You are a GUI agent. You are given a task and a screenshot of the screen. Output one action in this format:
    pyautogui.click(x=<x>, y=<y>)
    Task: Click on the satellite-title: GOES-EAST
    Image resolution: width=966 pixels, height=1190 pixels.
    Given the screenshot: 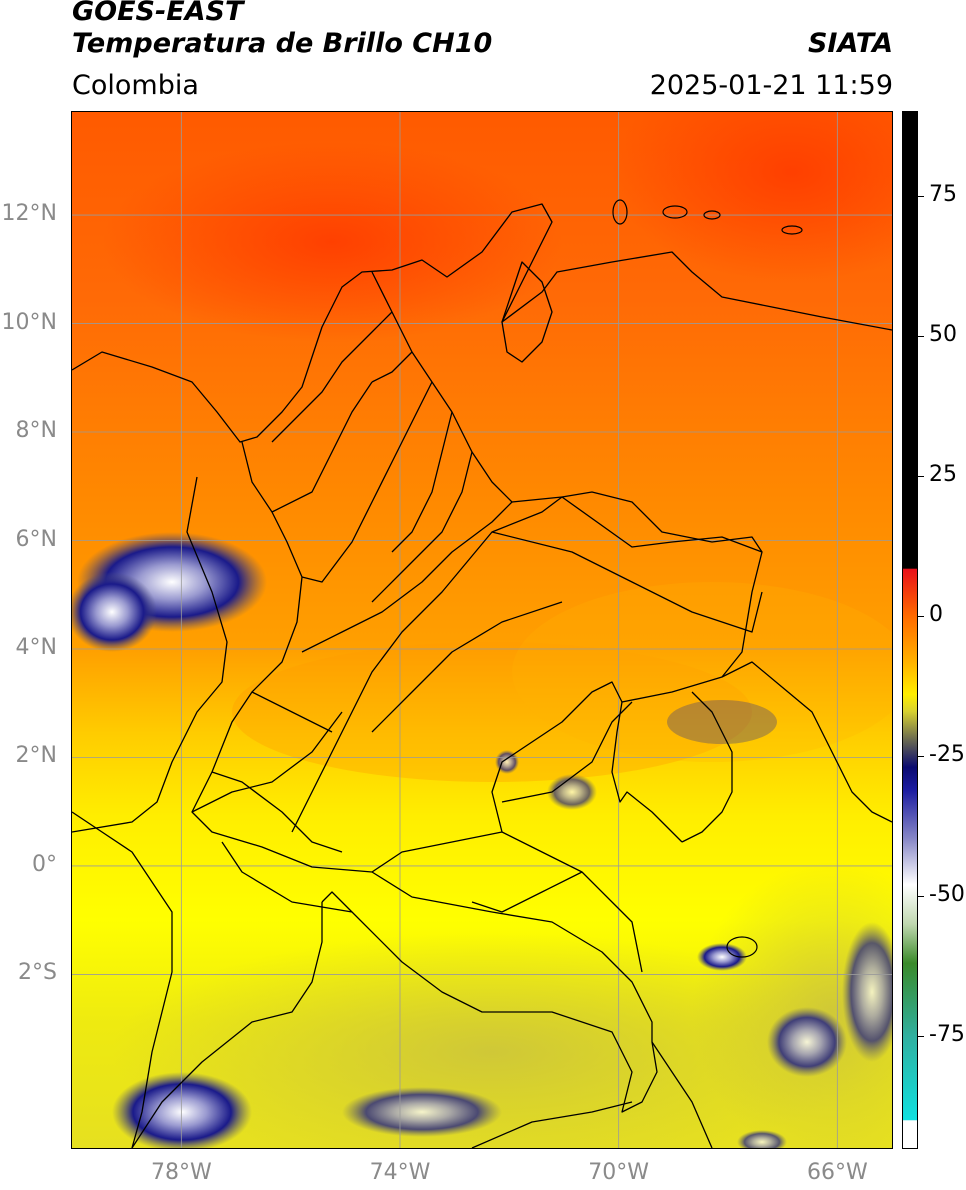 What is the action you would take?
    pyautogui.click(x=158, y=13)
    